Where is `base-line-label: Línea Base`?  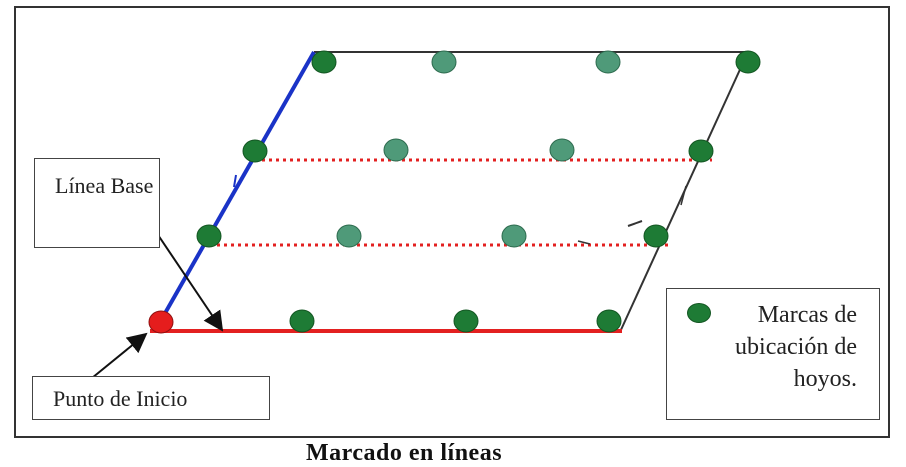 base-line-label: Línea Base is located at coordinates (97, 203).